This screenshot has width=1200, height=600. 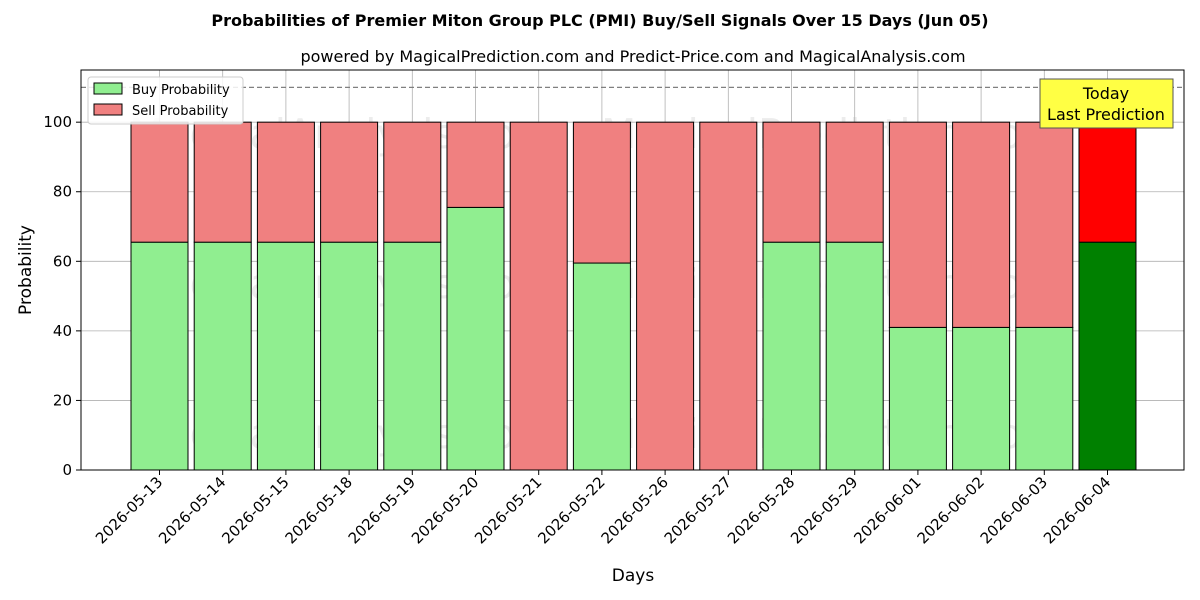 I want to click on x-tick-label: 2026-05-22, so click(x=571, y=510).